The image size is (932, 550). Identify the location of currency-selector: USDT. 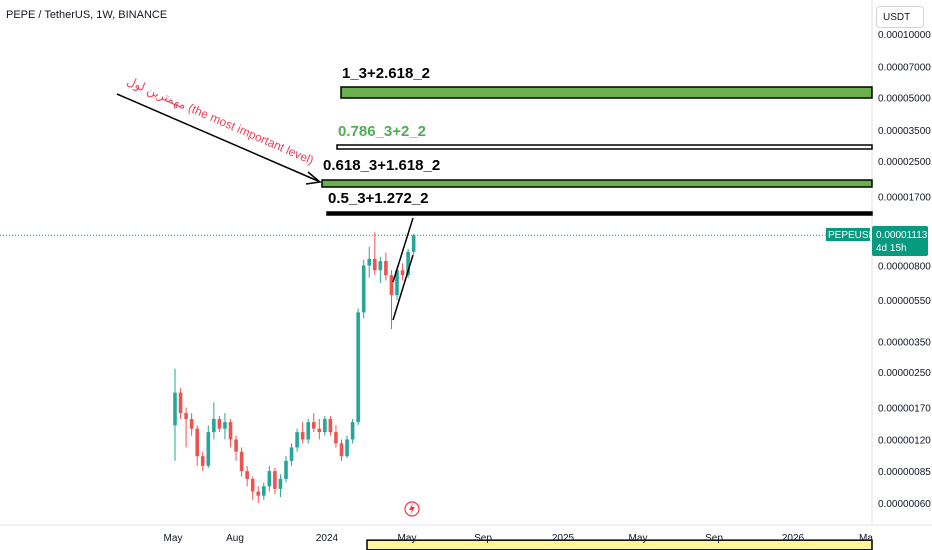
(900, 17).